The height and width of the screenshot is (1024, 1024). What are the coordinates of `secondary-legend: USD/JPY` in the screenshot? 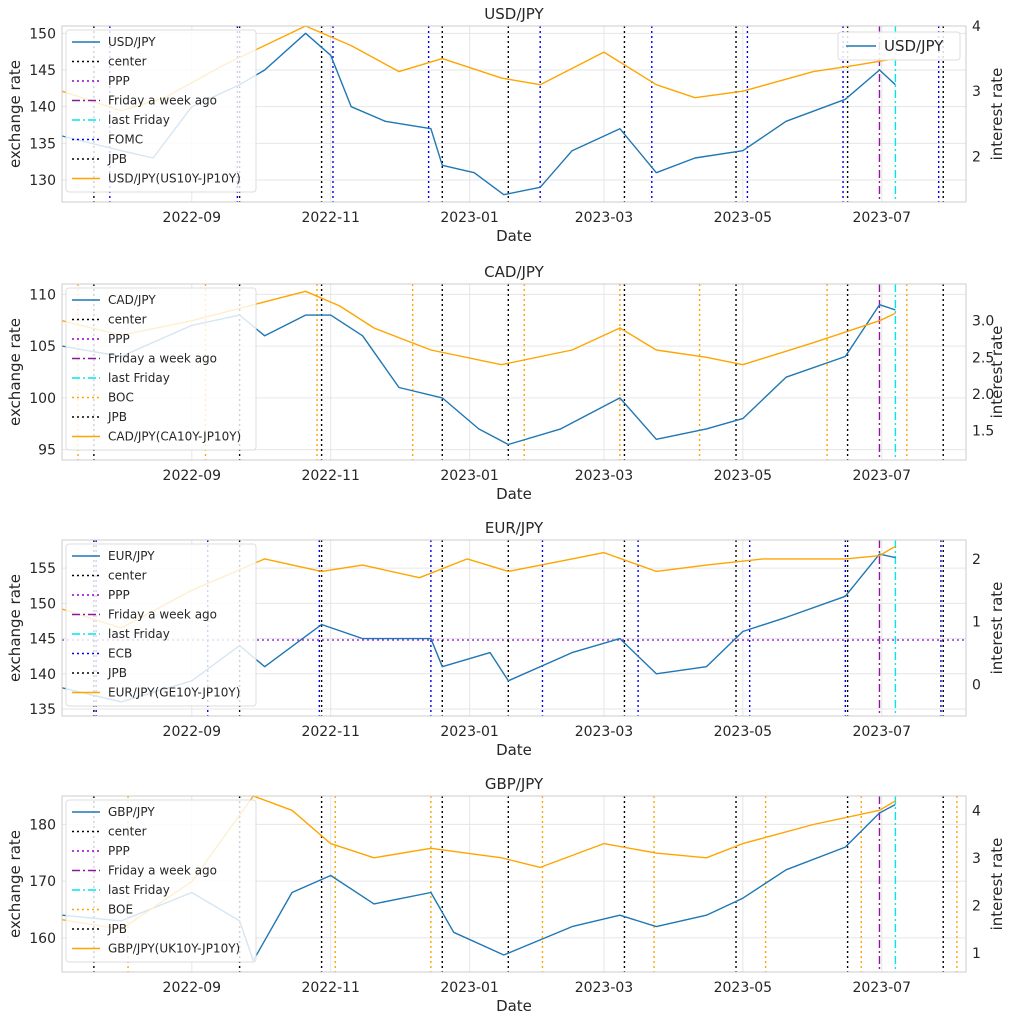 It's located at (899, 46).